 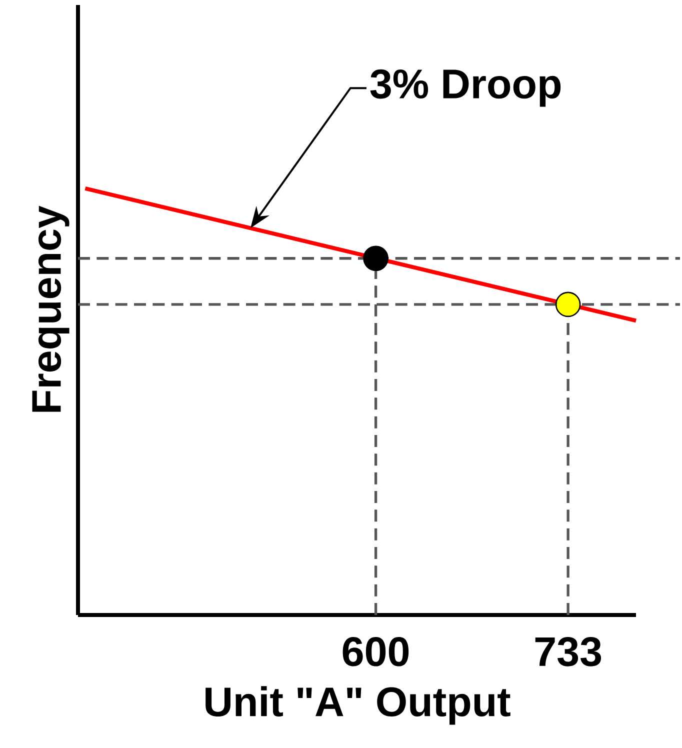 I want to click on text: 3% Droop, so click(x=465, y=88).